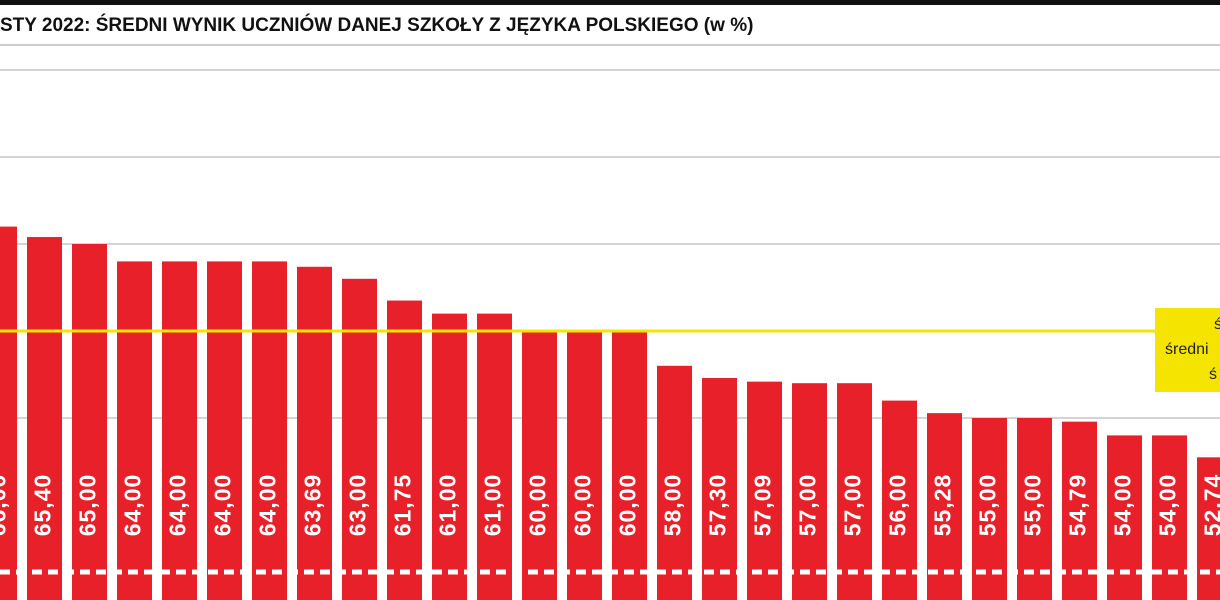 This screenshot has width=1220, height=600. I want to click on value-label: 57,30, so click(718, 505).